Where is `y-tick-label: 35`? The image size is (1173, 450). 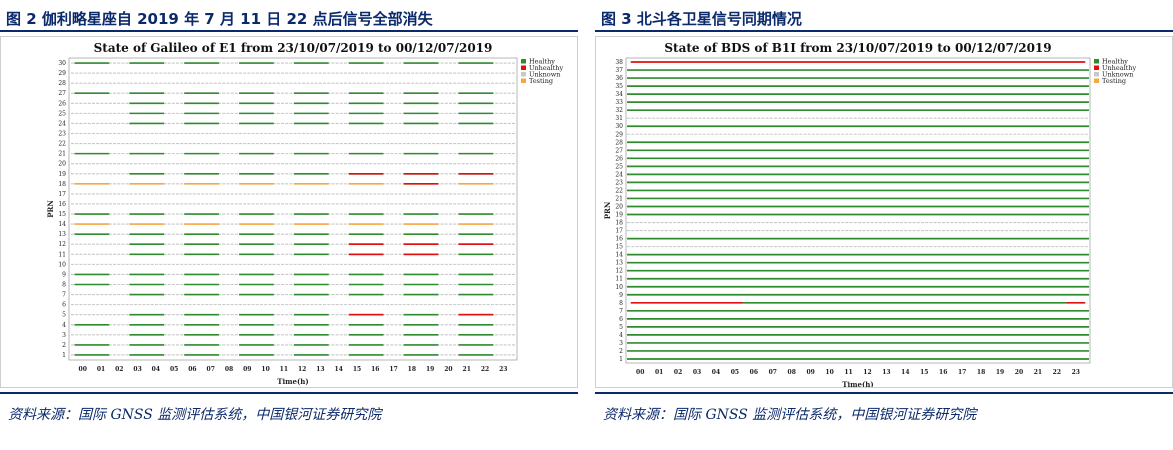
y-tick-label: 35 is located at coordinates (619, 86).